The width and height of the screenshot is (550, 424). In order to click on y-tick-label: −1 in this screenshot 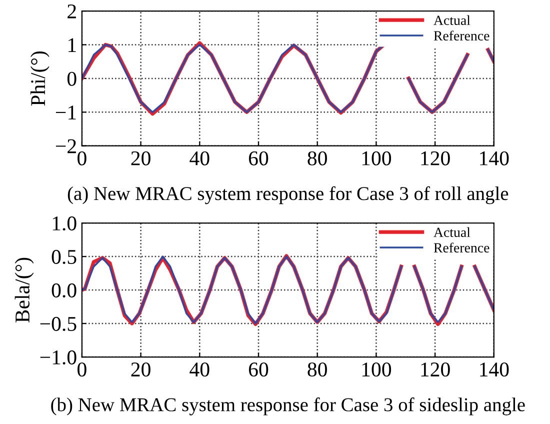, I will do `click(66, 113)`.